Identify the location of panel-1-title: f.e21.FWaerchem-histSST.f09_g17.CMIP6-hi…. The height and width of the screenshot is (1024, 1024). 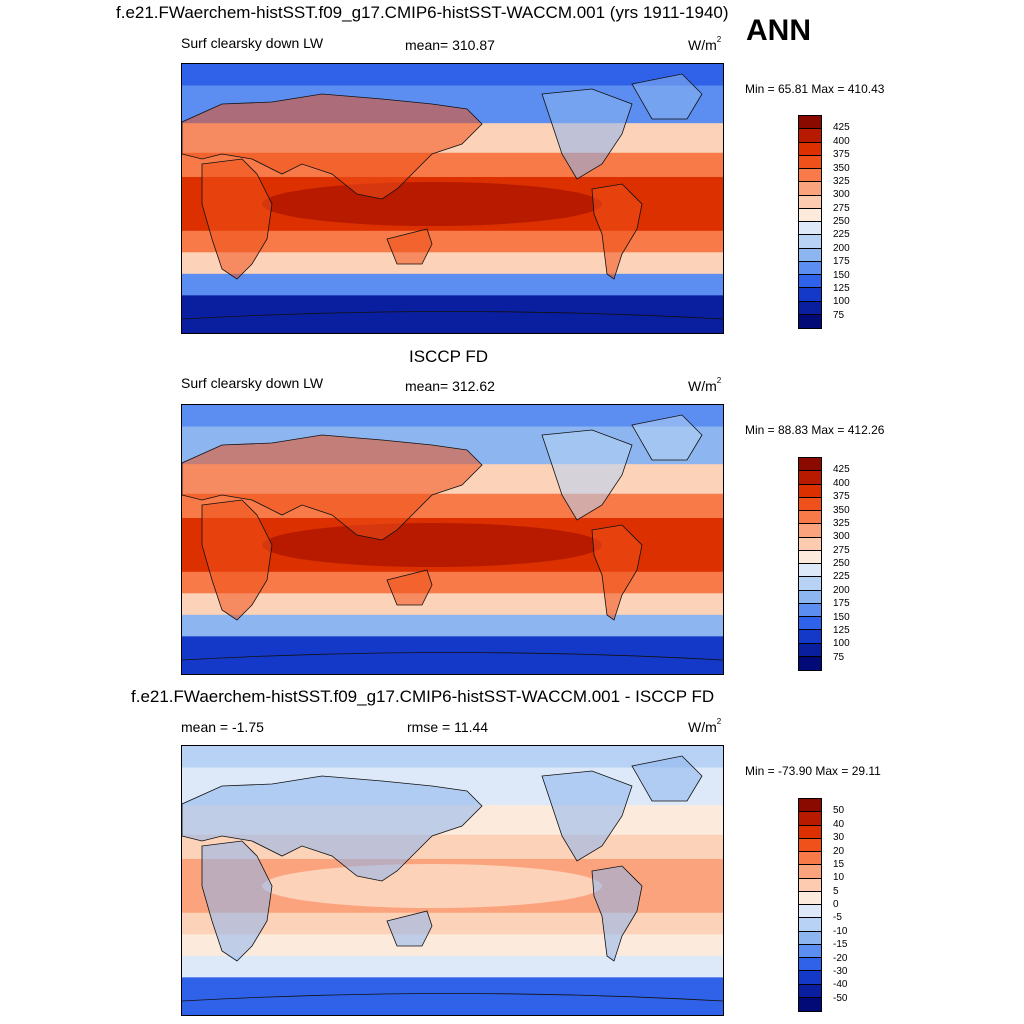
(422, 12).